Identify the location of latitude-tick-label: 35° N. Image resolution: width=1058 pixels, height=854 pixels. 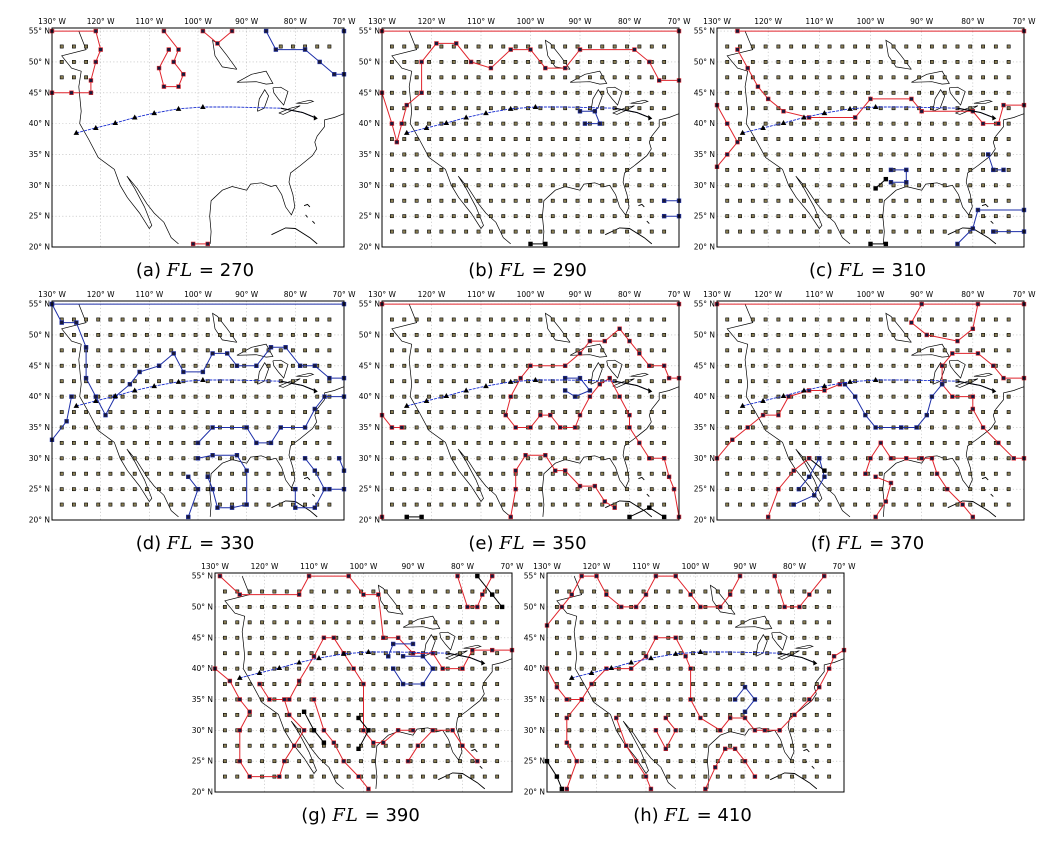
(202, 699).